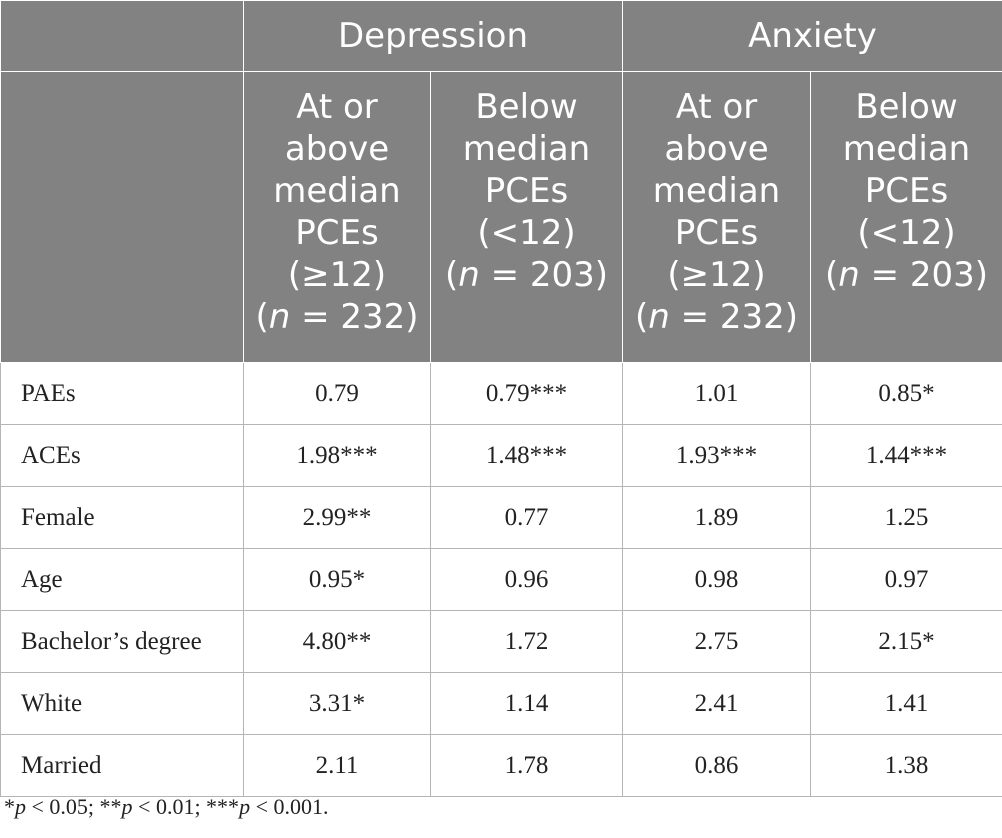 This screenshot has height=838, width=1002. What do you see at coordinates (716, 641) in the screenshot?
I see `table-cell: 2.75` at bounding box center [716, 641].